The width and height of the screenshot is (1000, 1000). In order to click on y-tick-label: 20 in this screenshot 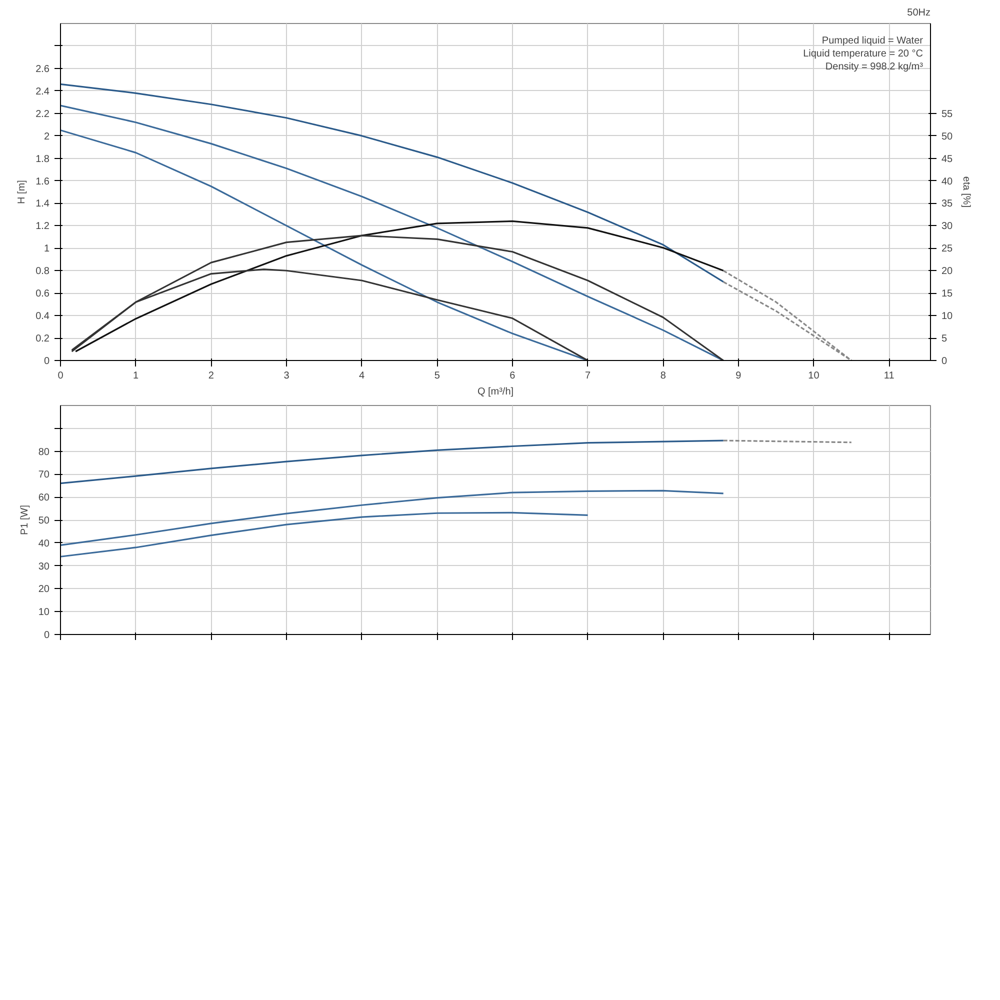, I will do `click(44, 590)`.